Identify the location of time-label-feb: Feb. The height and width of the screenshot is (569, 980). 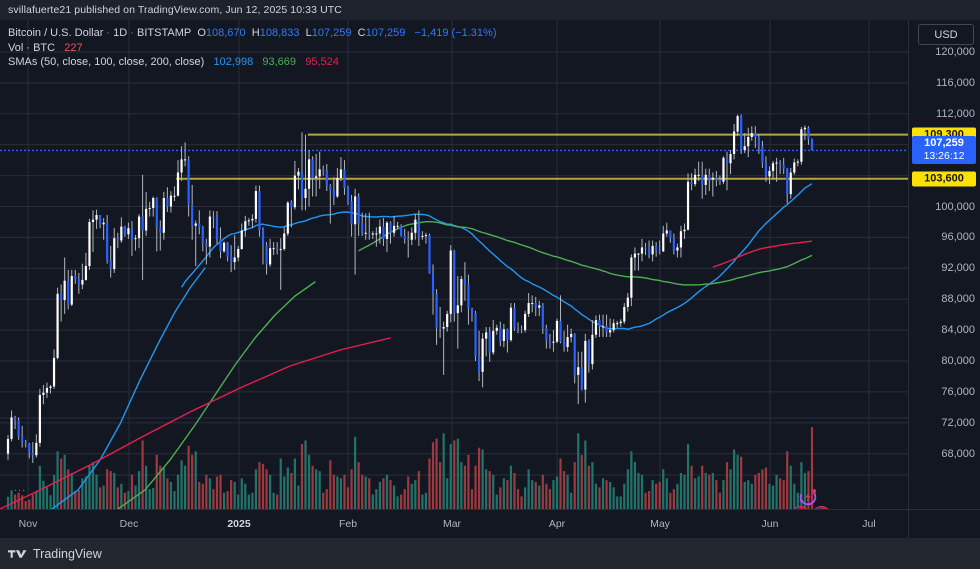
(348, 524).